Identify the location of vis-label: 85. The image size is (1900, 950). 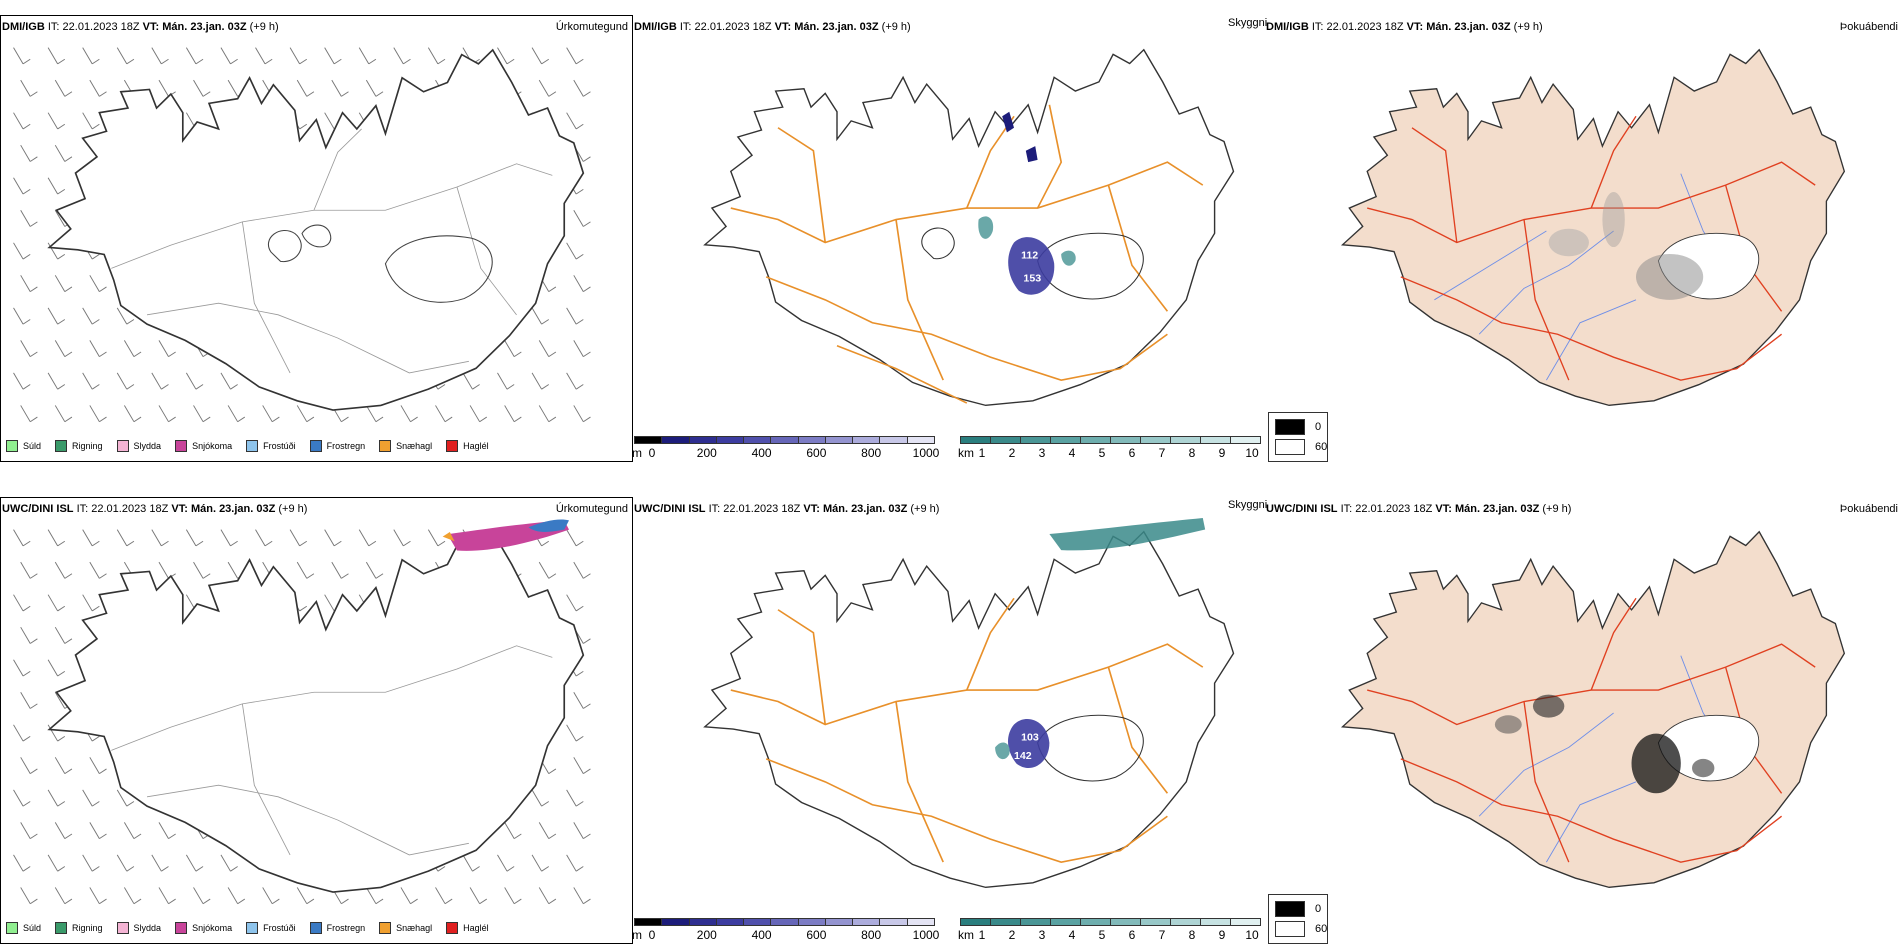
(1072, 279).